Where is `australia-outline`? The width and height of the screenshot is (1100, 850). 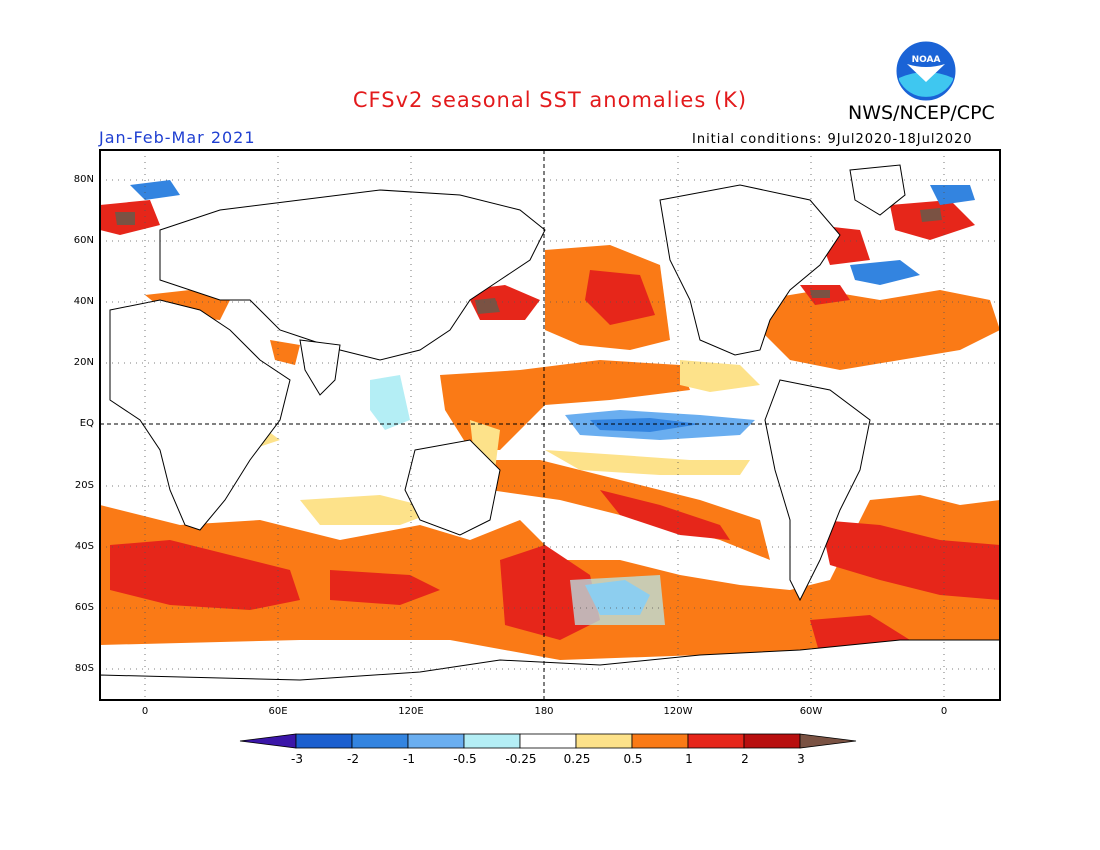
australia-outline is located at coordinates (452, 487).